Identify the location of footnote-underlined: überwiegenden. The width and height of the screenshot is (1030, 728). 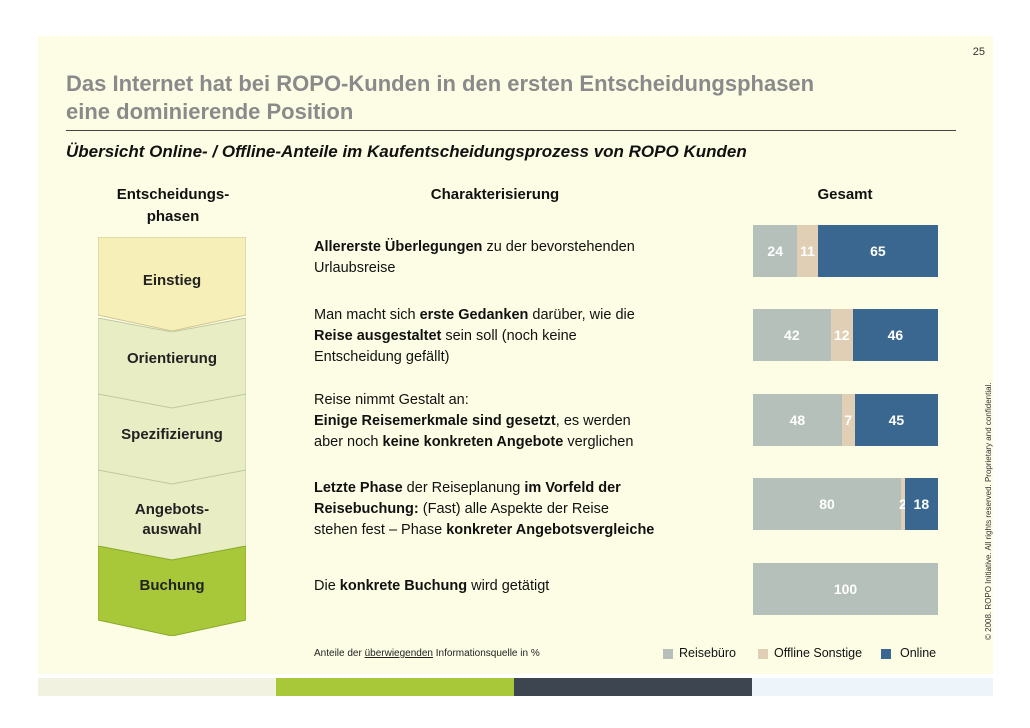
(398, 653).